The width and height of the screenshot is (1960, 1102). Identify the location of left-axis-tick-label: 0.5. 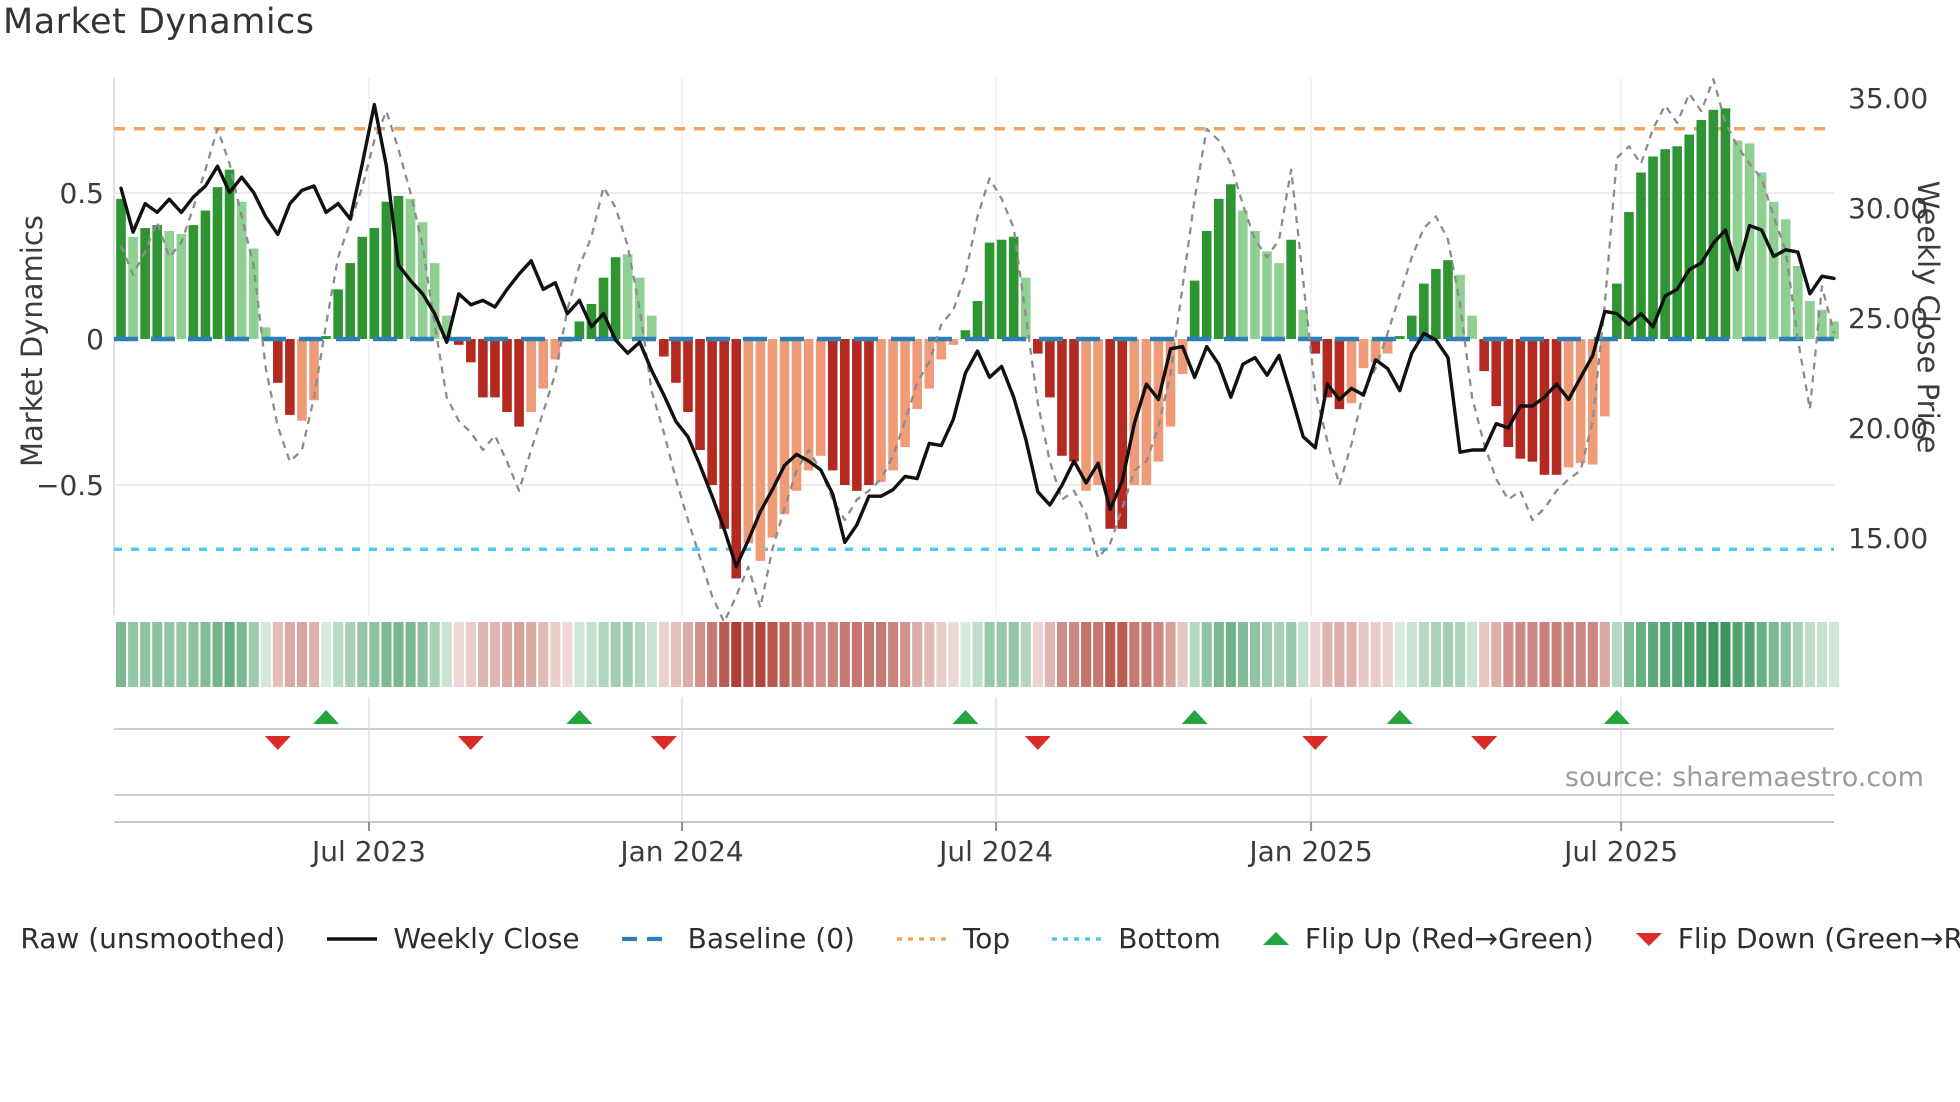
(81, 193).